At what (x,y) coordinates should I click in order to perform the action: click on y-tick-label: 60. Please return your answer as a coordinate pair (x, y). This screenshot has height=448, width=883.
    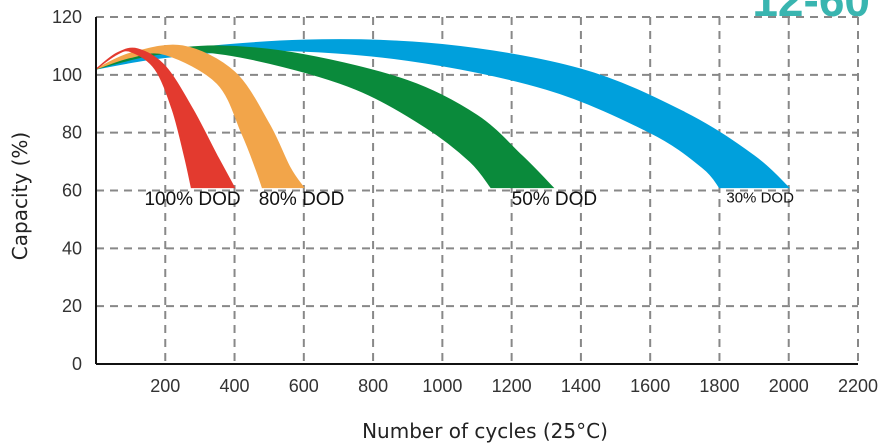
    Looking at the image, I should click on (72, 191).